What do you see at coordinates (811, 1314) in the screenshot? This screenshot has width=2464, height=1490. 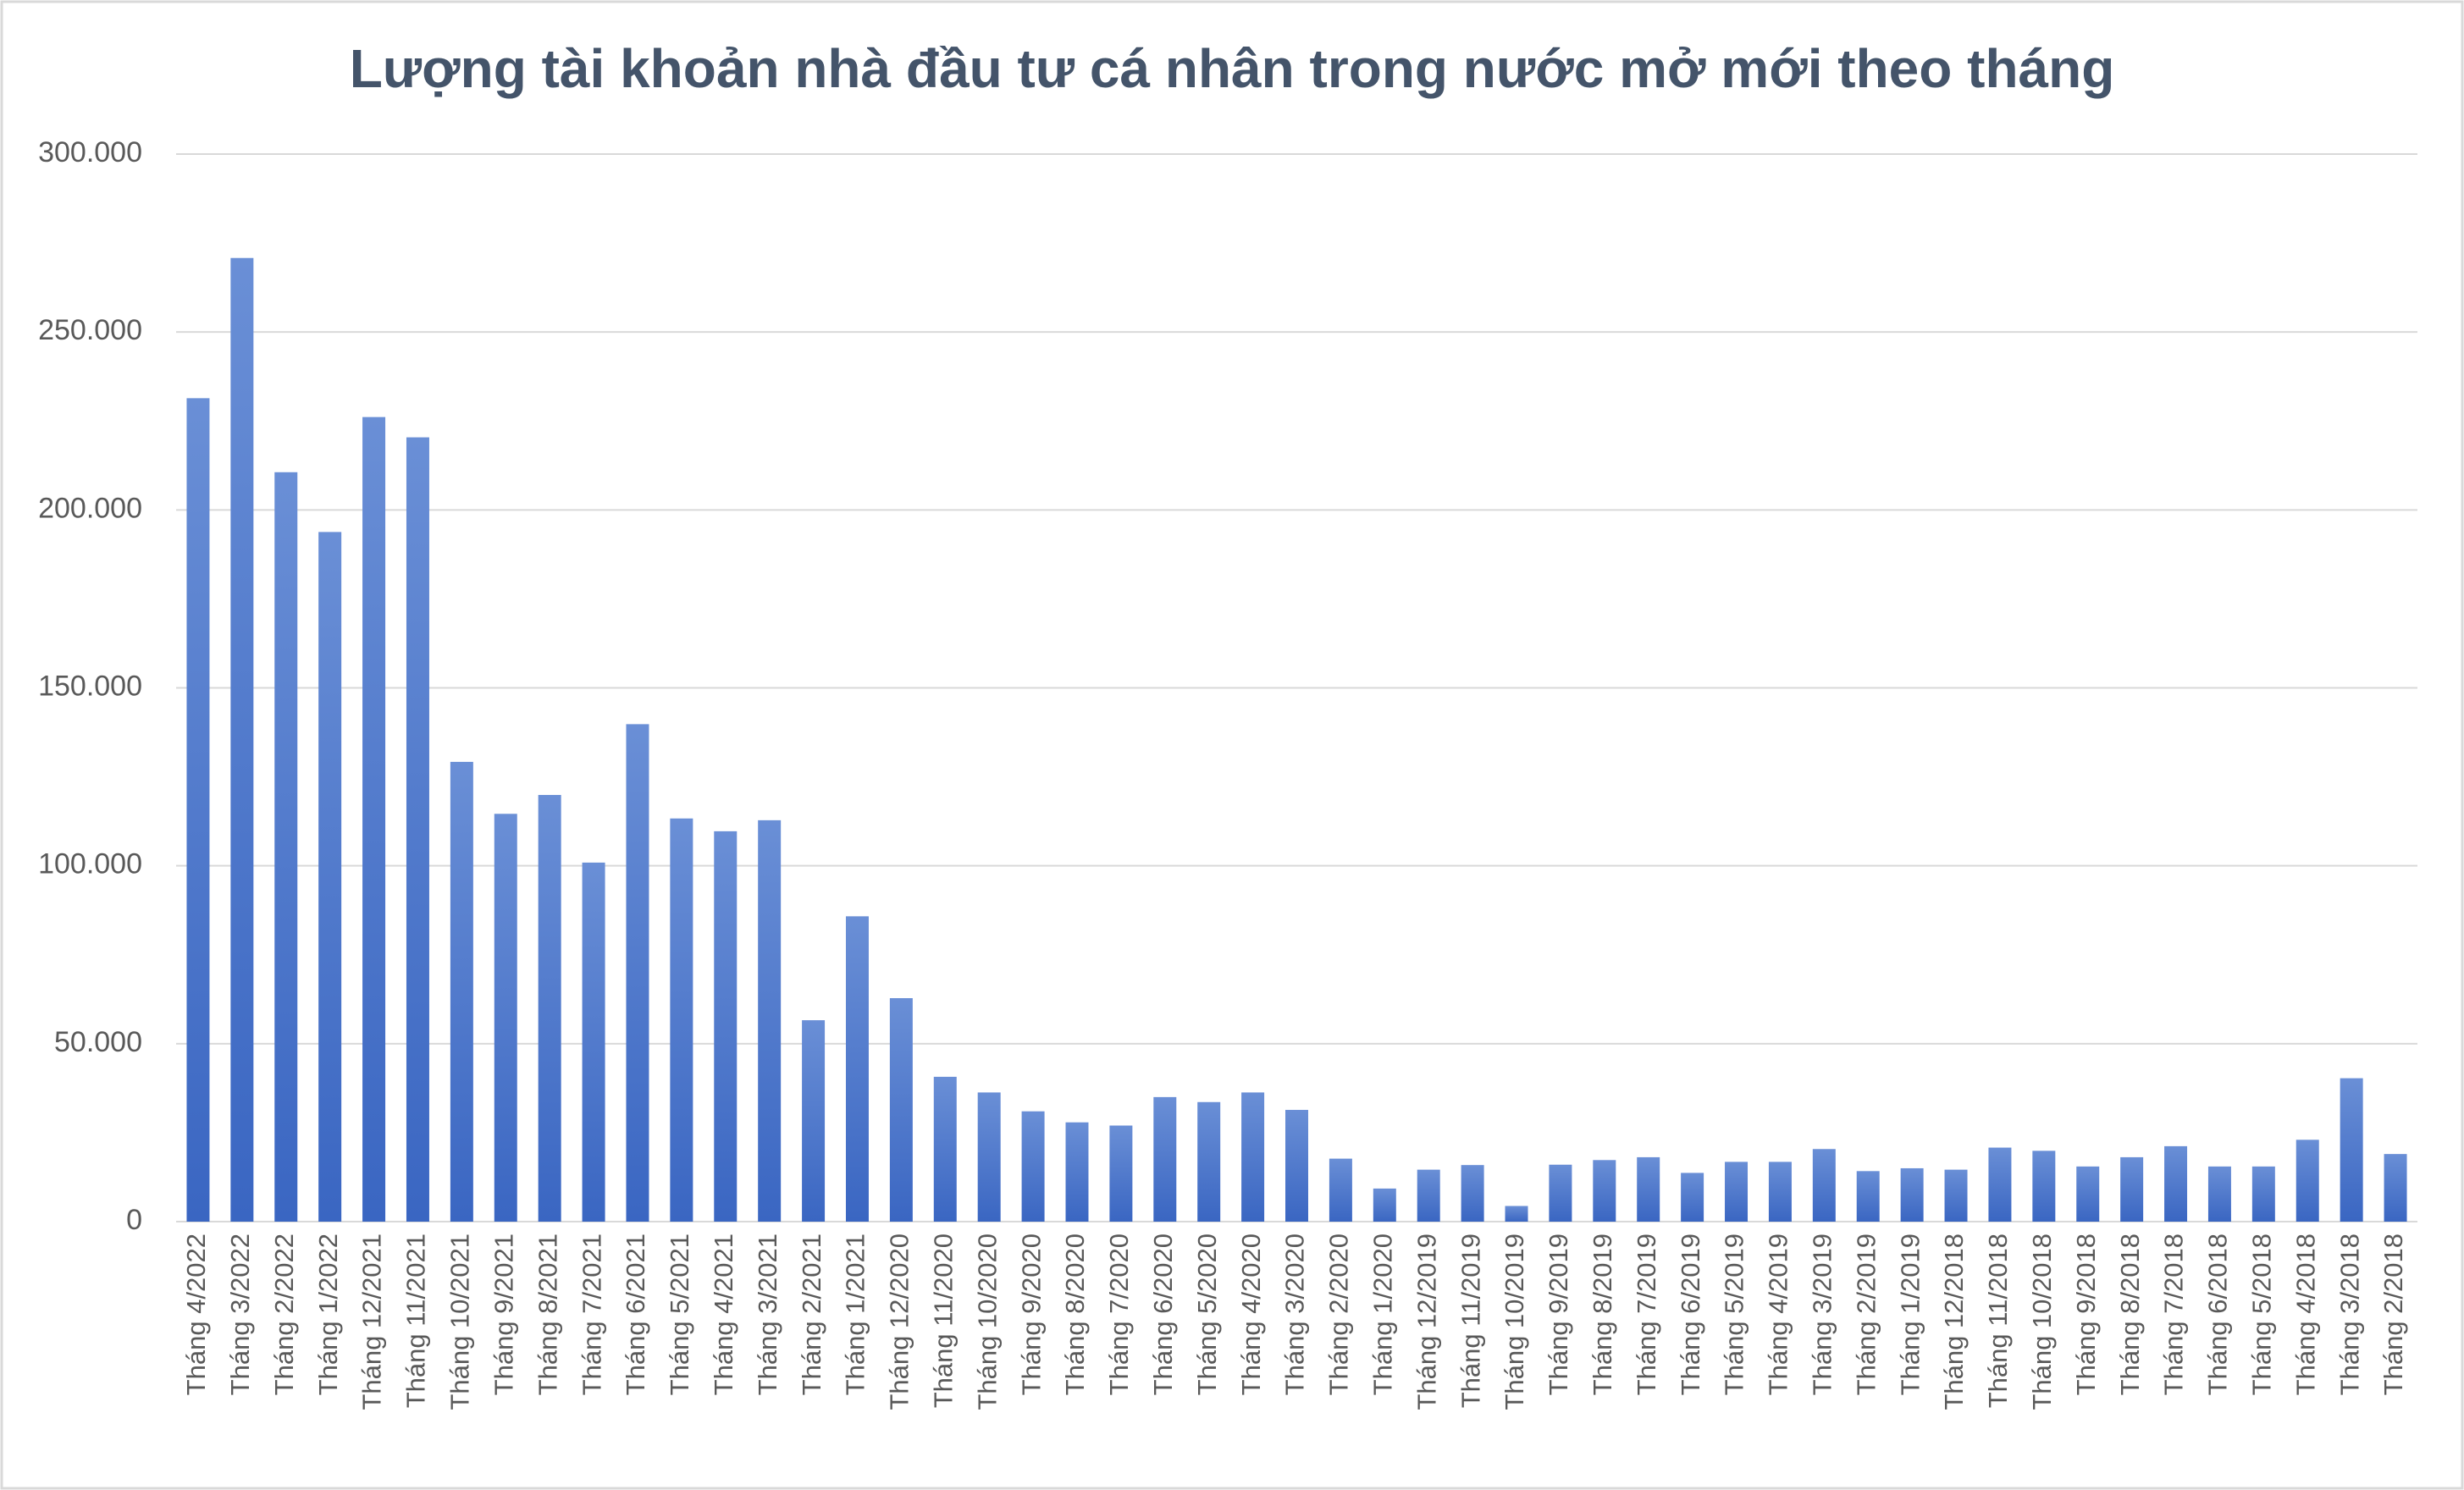 I see `x-tick-label: Tháng 2/2021` at bounding box center [811, 1314].